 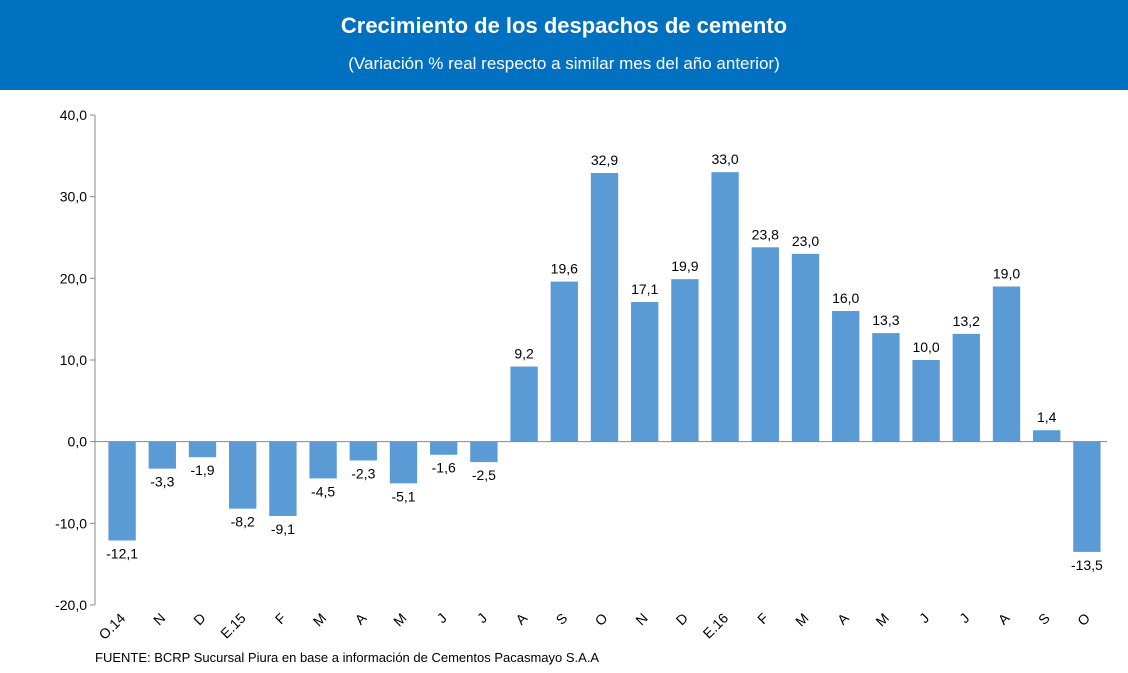 What do you see at coordinates (765, 234) in the screenshot?
I see `value-label: 23,8` at bounding box center [765, 234].